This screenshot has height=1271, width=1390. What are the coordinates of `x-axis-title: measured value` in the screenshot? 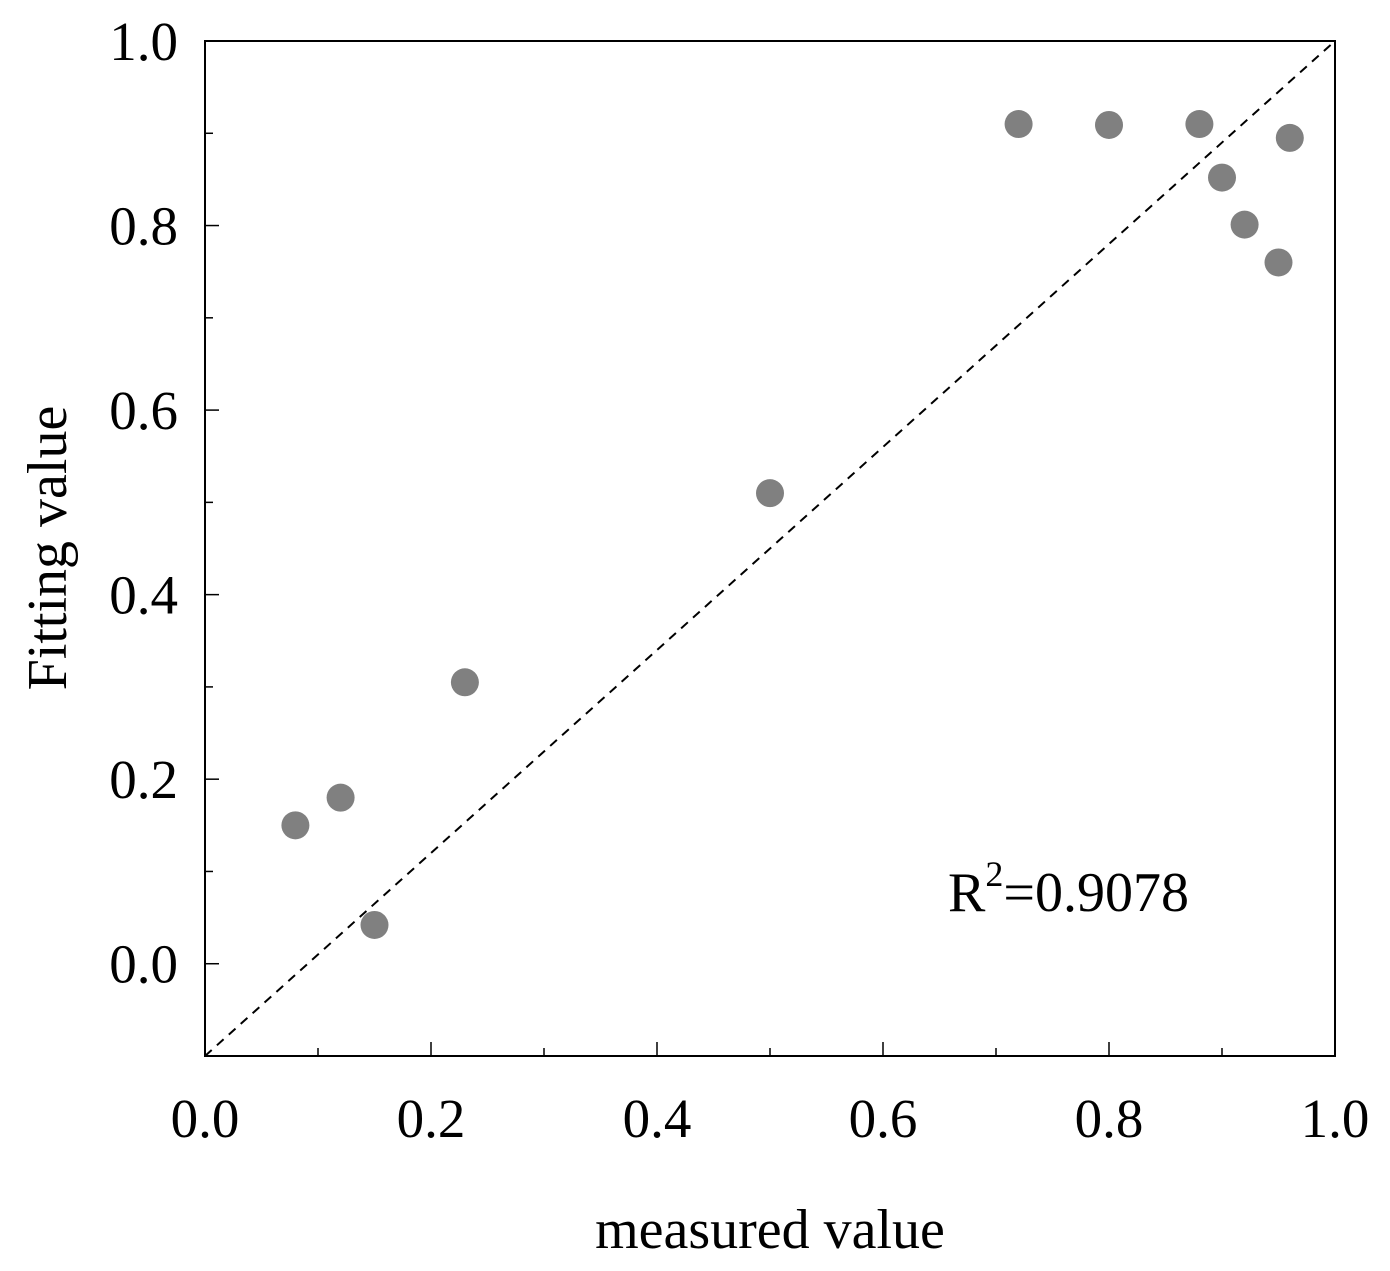 It's located at (770, 1230).